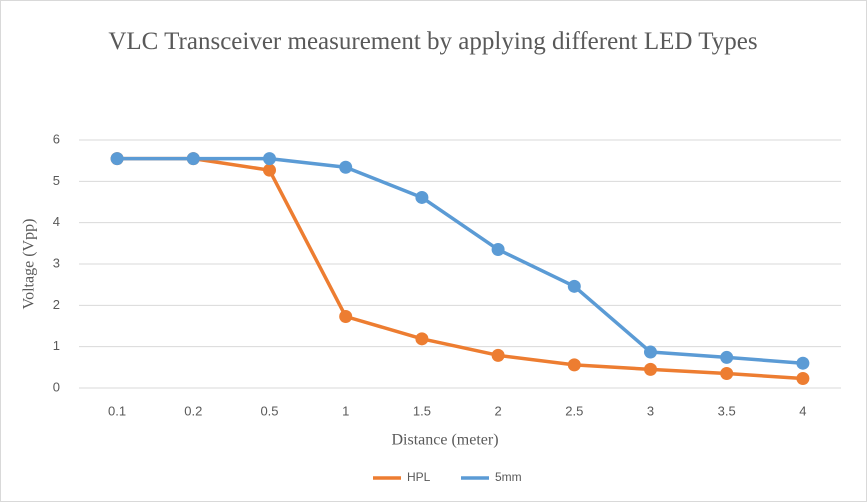  I want to click on x-axis-label: Distance (meter), so click(444, 440).